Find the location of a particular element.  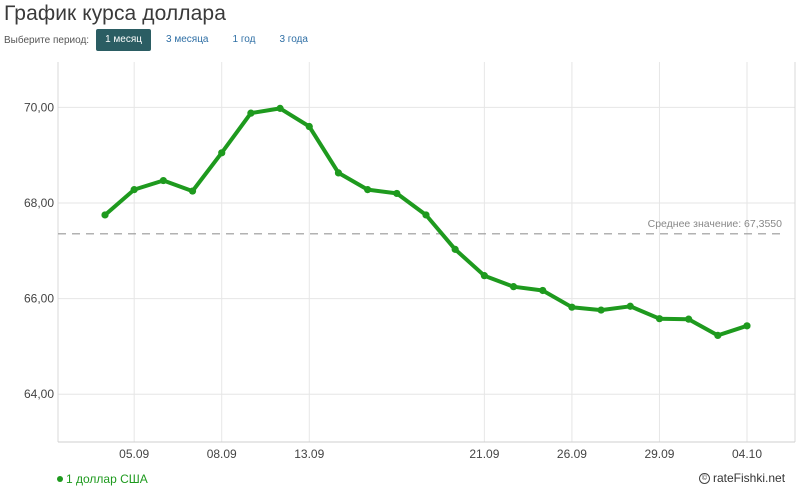

legend-label: 1 доллар США is located at coordinates (107, 479).